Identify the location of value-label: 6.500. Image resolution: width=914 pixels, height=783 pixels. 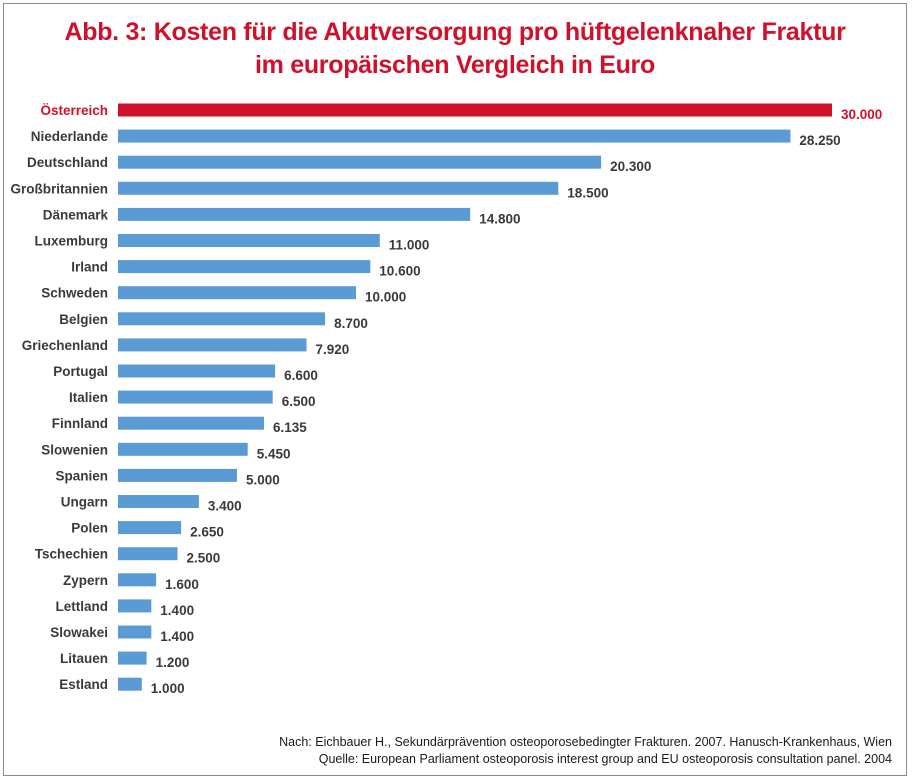
(299, 401).